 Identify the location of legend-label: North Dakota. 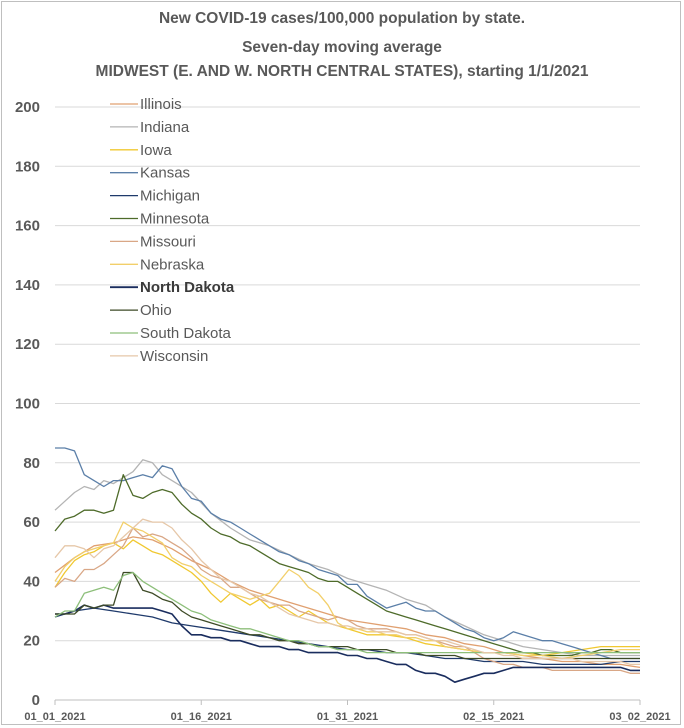
(187, 287).